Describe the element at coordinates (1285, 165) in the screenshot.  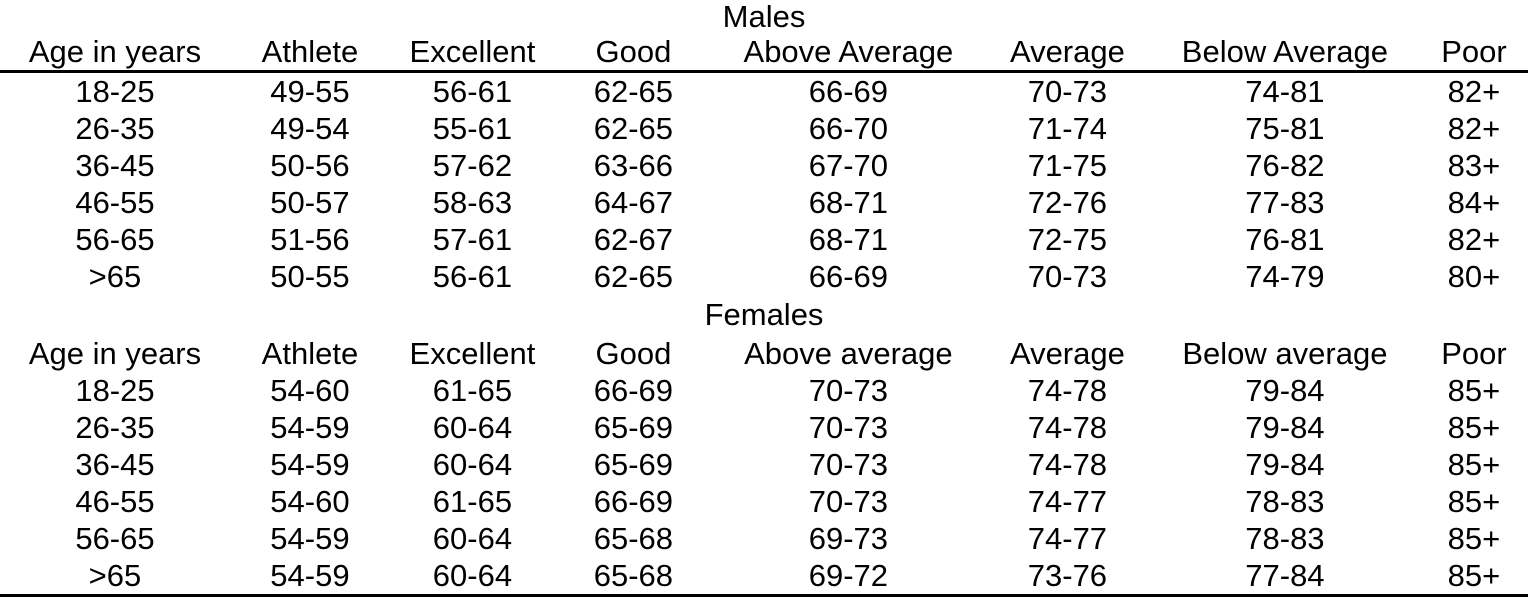
I see `table-cell: 76-82` at that location.